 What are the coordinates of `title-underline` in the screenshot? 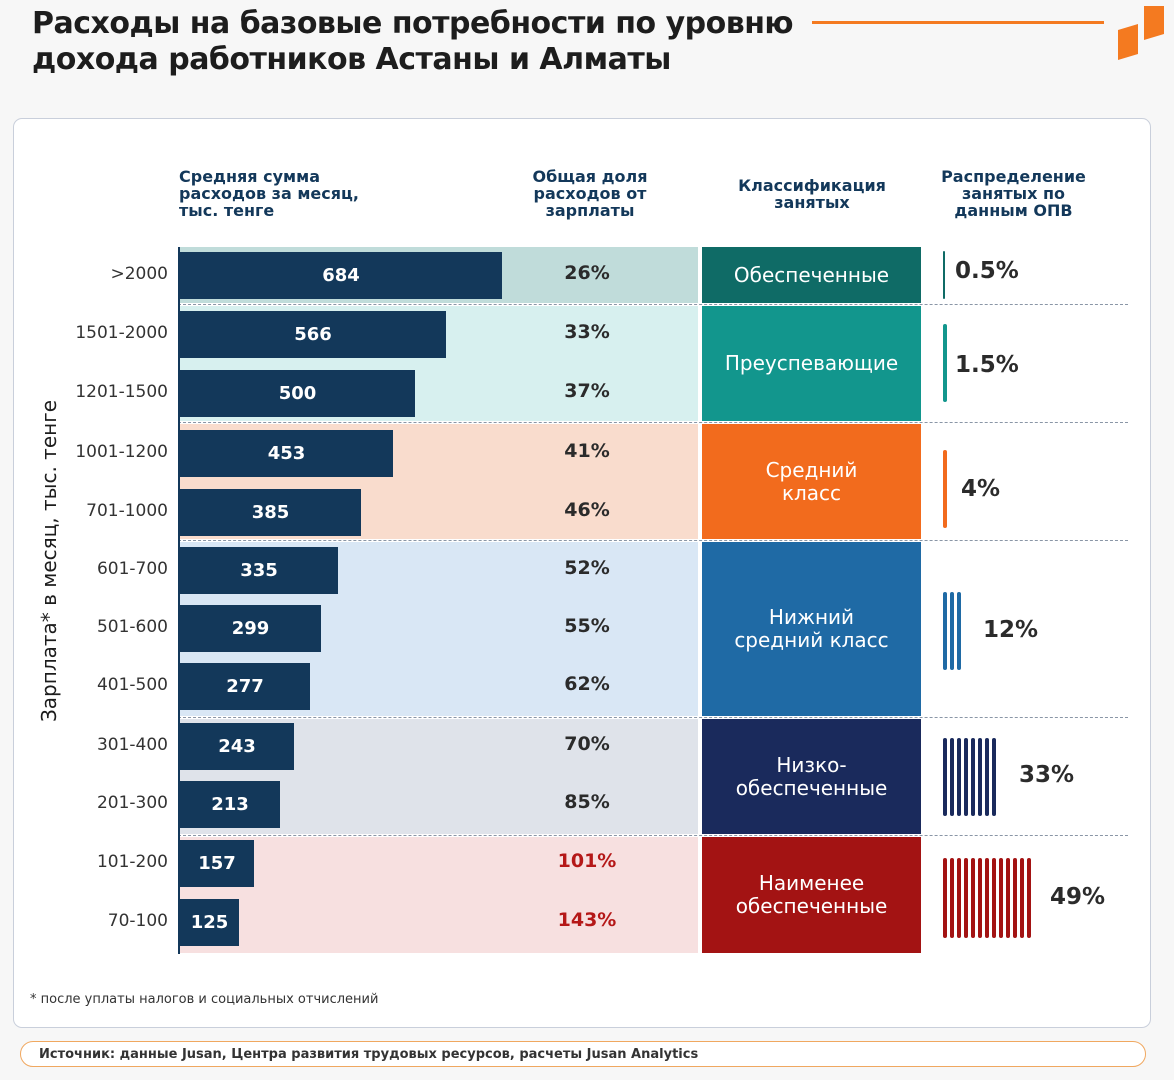 It's located at (958, 22).